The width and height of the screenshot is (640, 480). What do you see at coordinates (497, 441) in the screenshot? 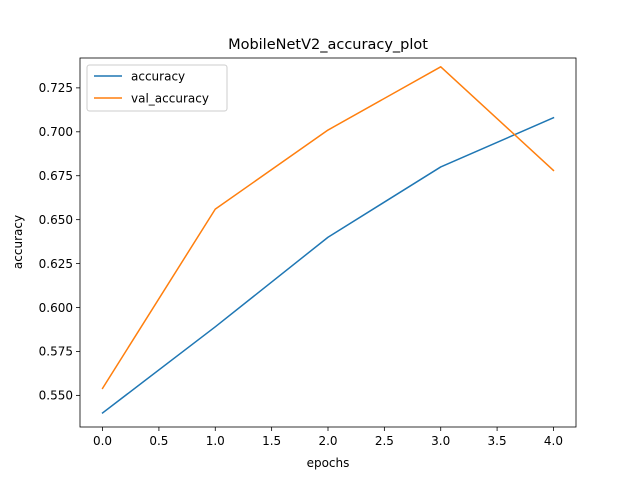
I see `x-tick-label: 3.5` at bounding box center [497, 441].